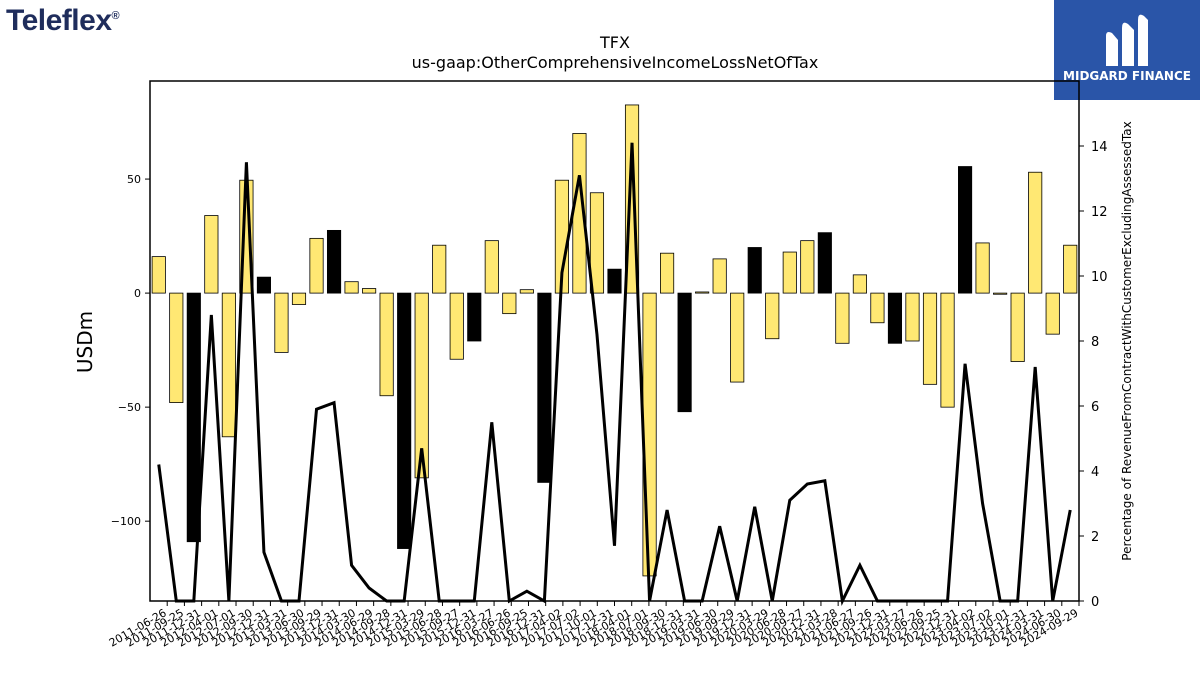 This screenshot has height=675, width=1200. I want to click on y2-tick-label: 14, so click(1099, 147).